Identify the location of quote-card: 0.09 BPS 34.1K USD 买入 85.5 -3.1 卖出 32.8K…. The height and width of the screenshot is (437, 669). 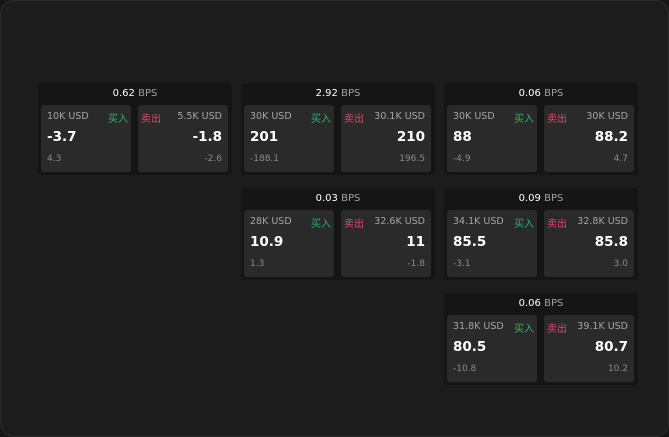
(541, 234).